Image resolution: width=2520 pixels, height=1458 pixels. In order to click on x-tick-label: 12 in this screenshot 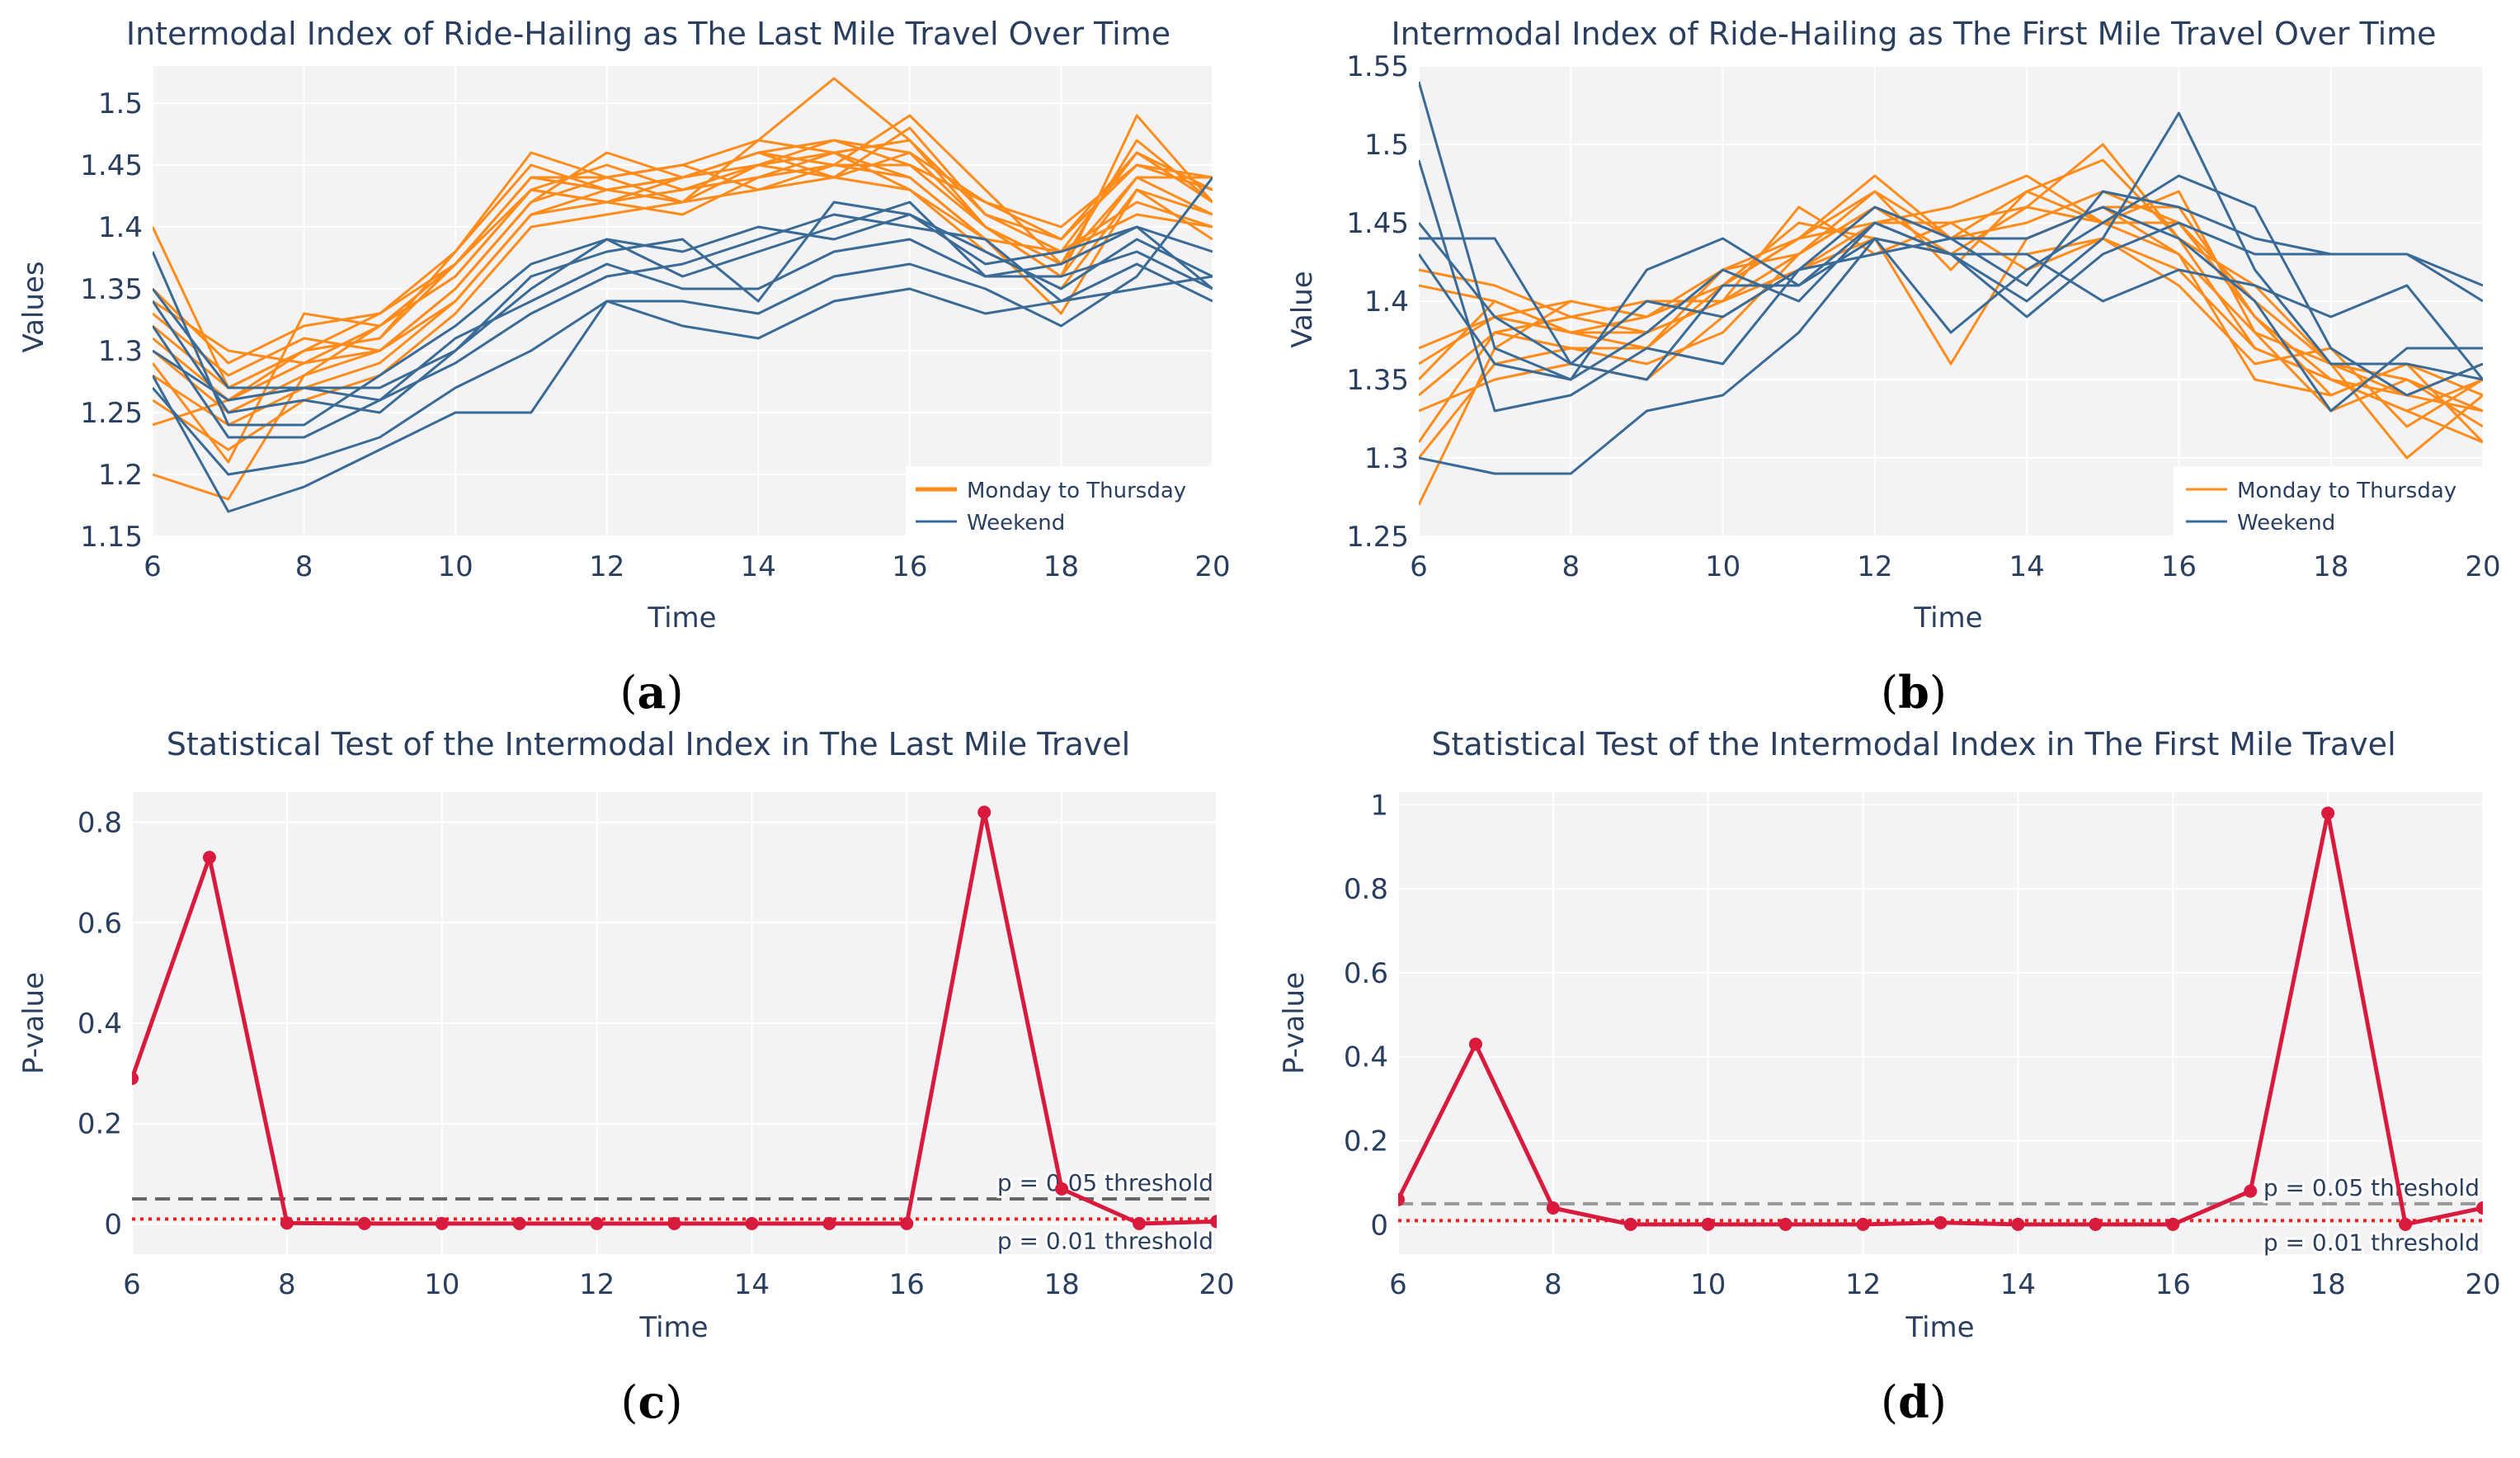, I will do `click(606, 566)`.